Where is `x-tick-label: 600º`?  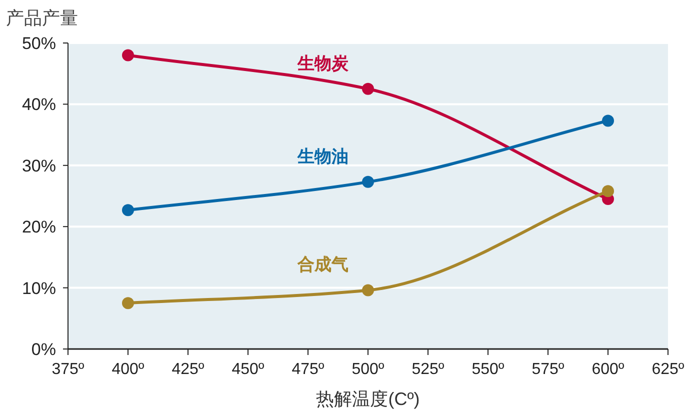 x-tick-label: 600º is located at coordinates (608, 369).